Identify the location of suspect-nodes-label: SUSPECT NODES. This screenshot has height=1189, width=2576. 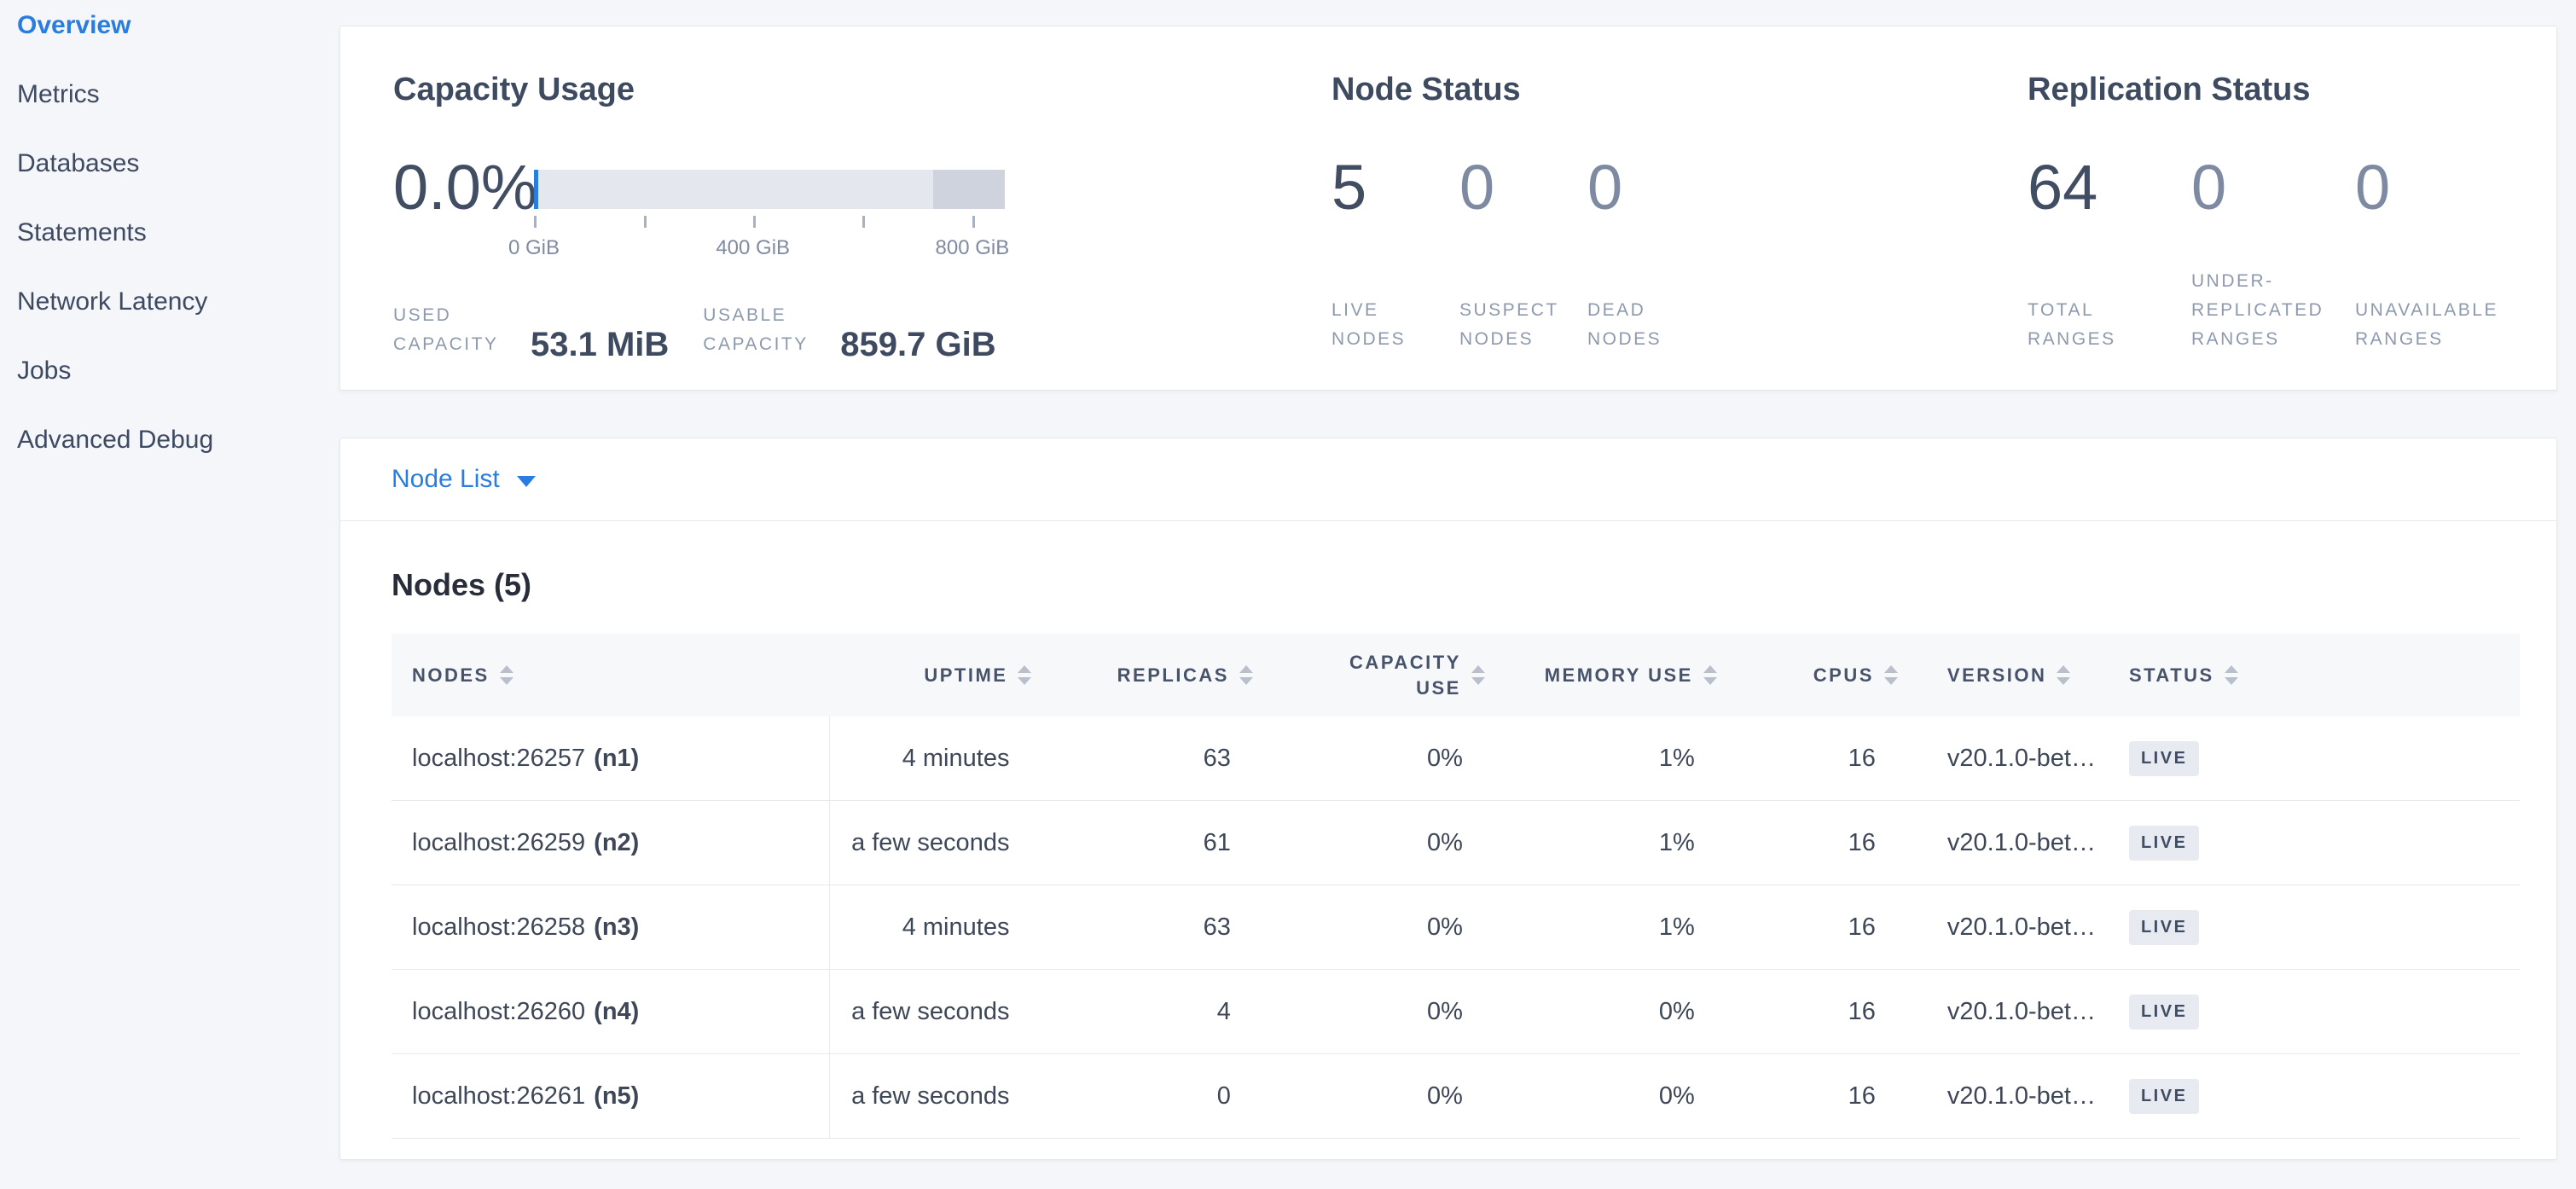
(1509, 324).